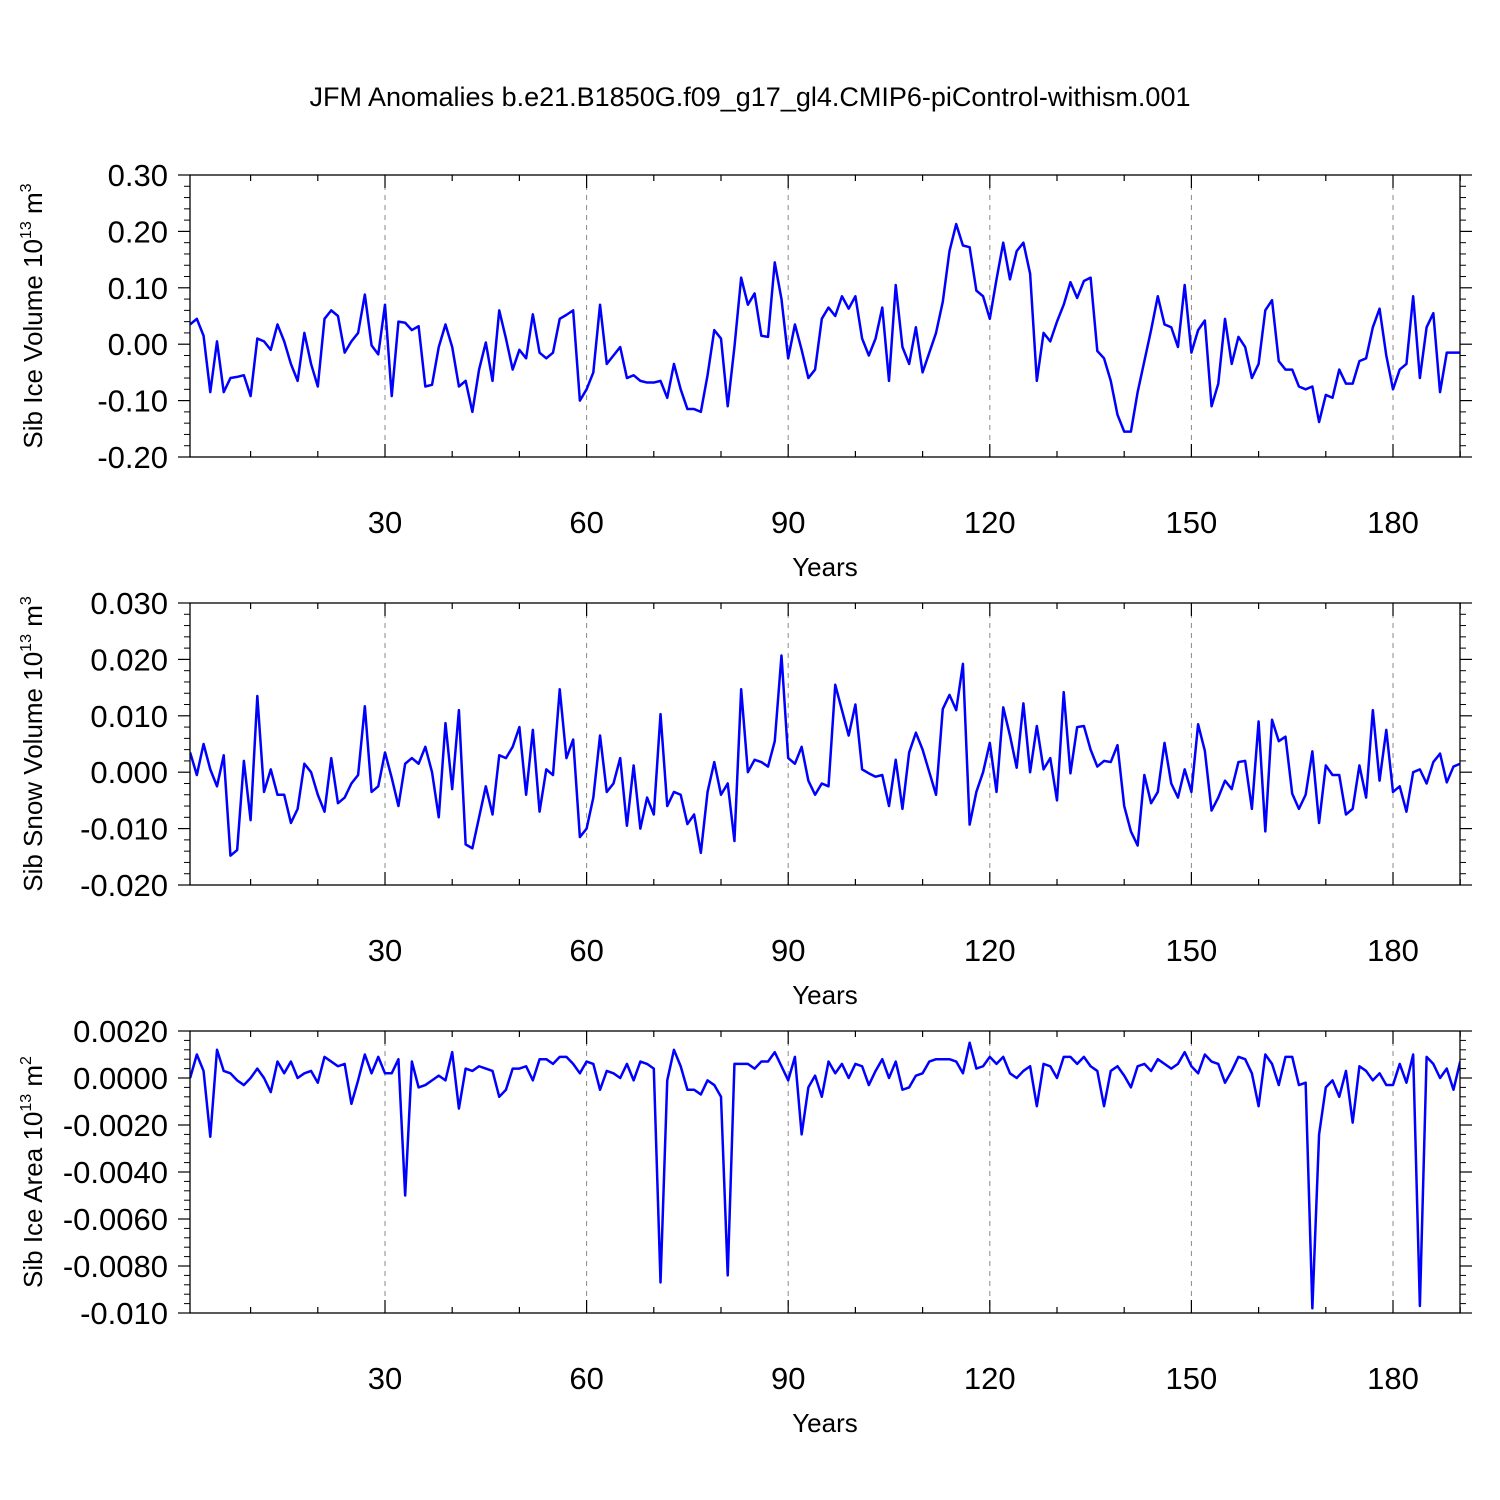 The height and width of the screenshot is (1500, 1500). Describe the element at coordinates (129, 603) in the screenshot. I see `y-tick-label: 0.030` at that location.